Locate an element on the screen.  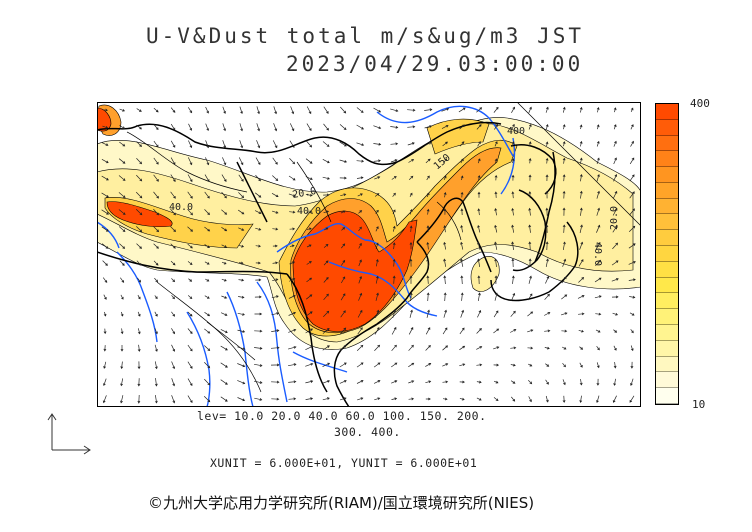
colorbar-min-label: 10 is located at coordinates (699, 404).